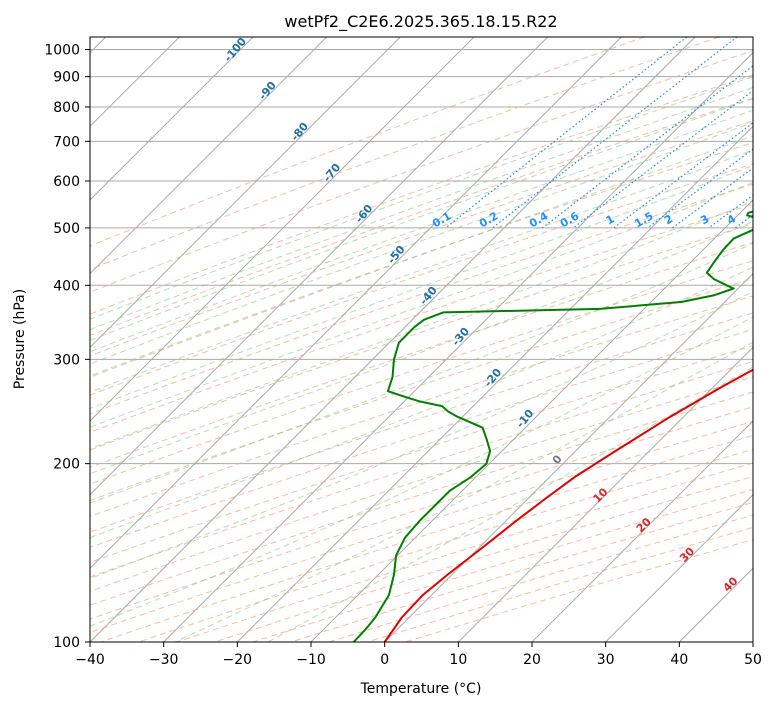  Describe the element at coordinates (164, 660) in the screenshot. I see `x-tick-label: −30` at that location.